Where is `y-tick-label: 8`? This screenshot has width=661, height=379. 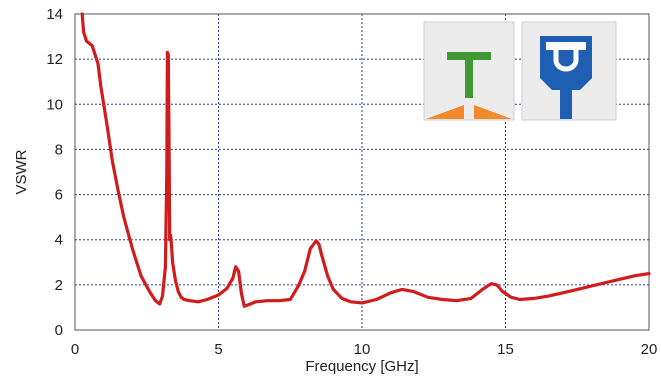 y-tick-label: 8 is located at coordinates (59, 149).